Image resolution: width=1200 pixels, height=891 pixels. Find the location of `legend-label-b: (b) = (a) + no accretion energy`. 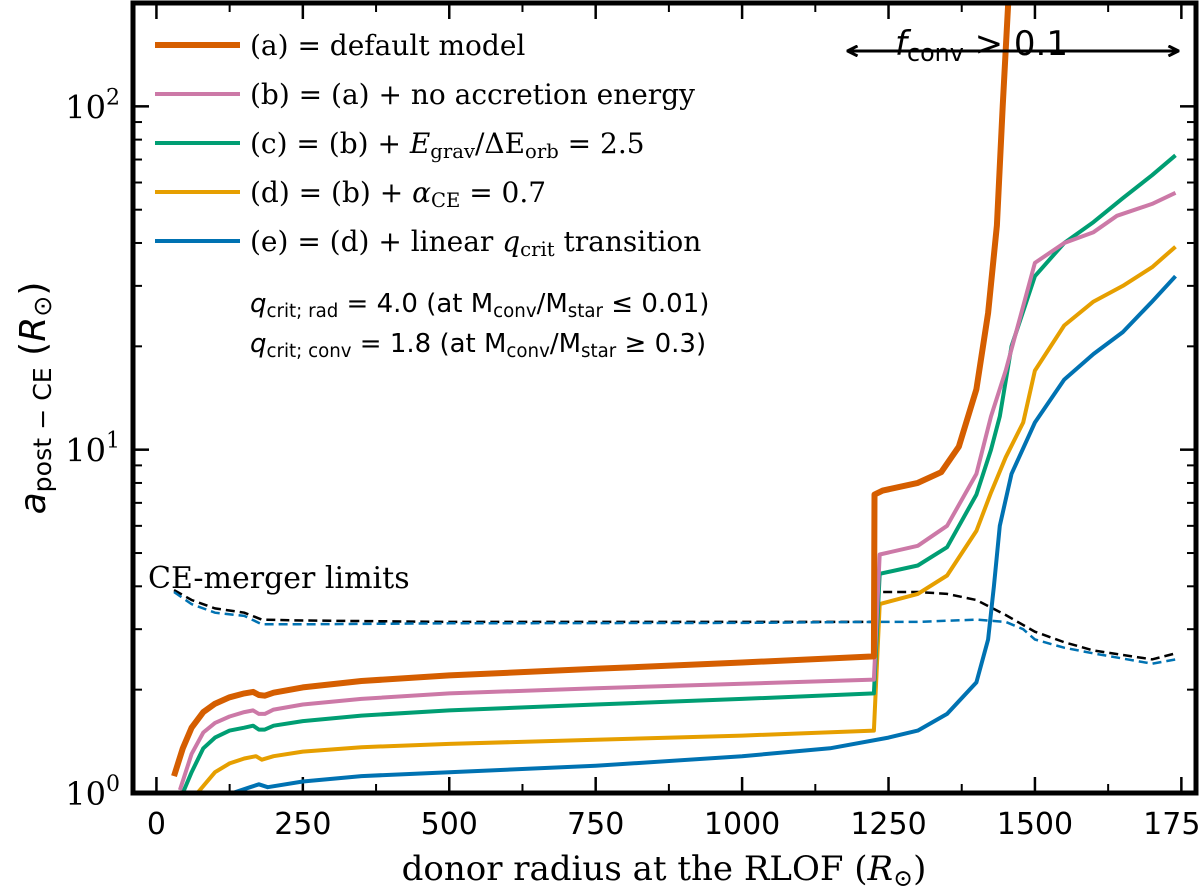

legend-label-b: (b) = (a) + no accretion energy is located at coordinates (472, 94).